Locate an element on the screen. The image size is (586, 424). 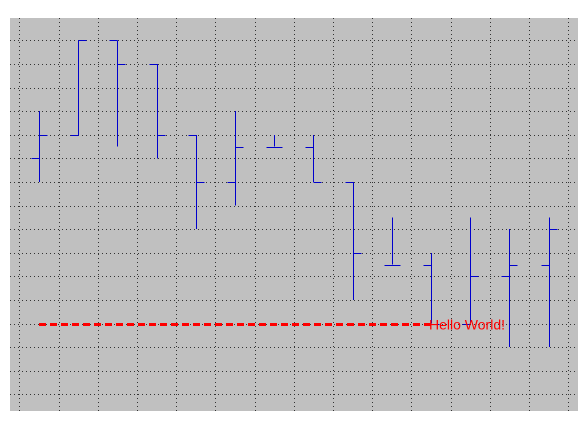
annotations: Hello World! is located at coordinates (272, 325).